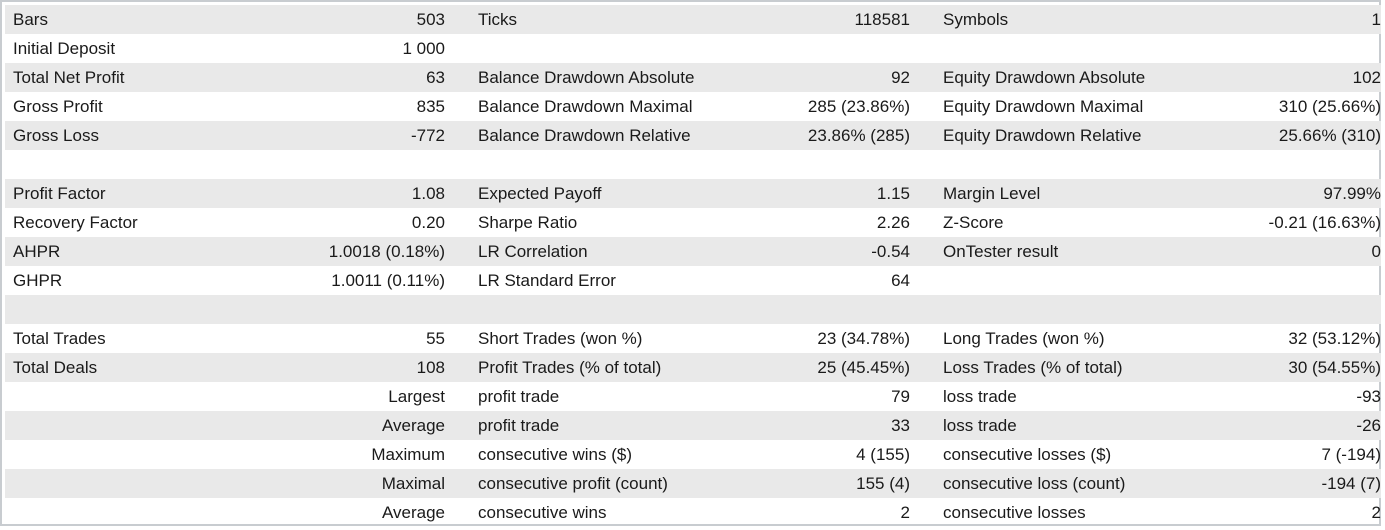  What do you see at coordinates (900, 425) in the screenshot?
I see `metric-value-2: 33` at bounding box center [900, 425].